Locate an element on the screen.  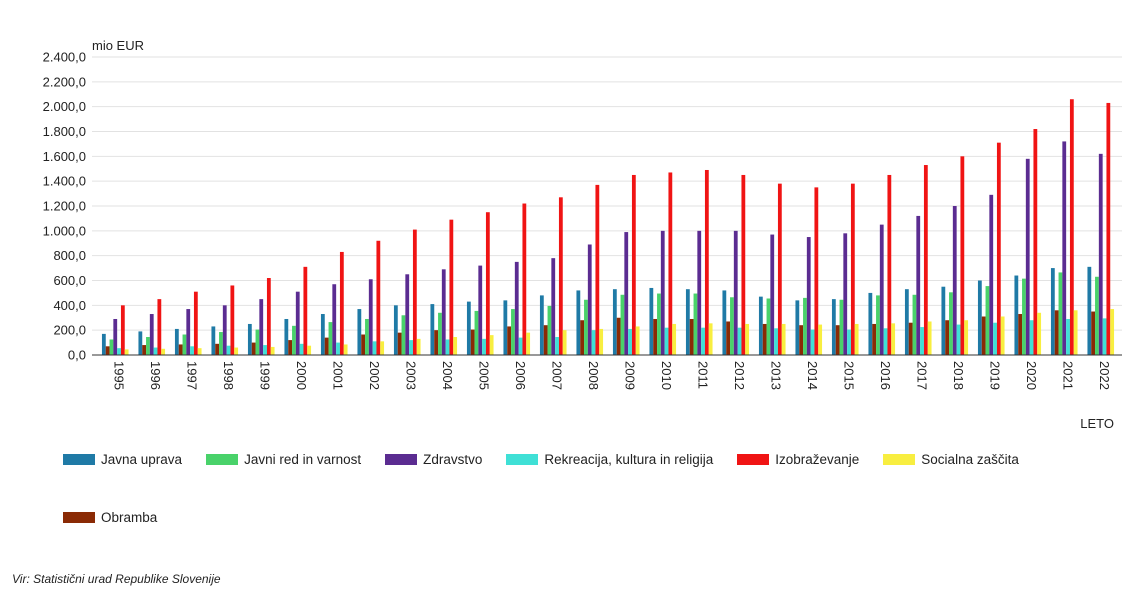
legend-item: Izobraževanje is located at coordinates (798, 459).